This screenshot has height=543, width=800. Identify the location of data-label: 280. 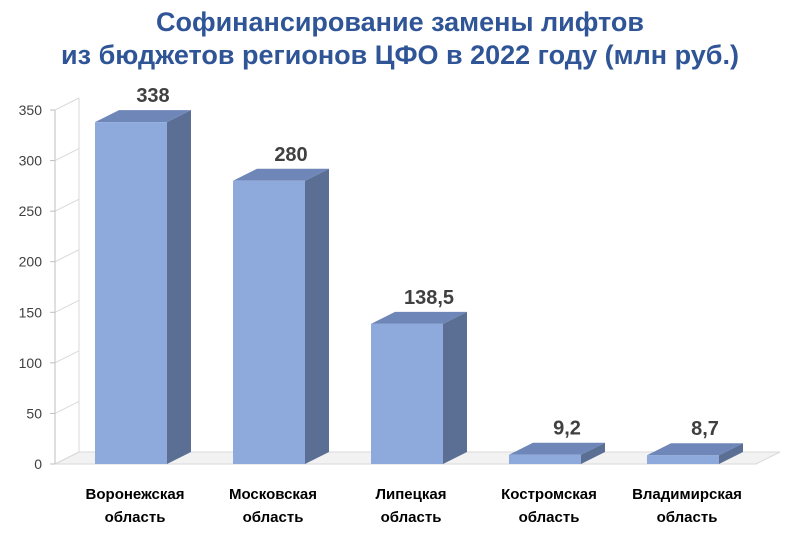
(290, 155).